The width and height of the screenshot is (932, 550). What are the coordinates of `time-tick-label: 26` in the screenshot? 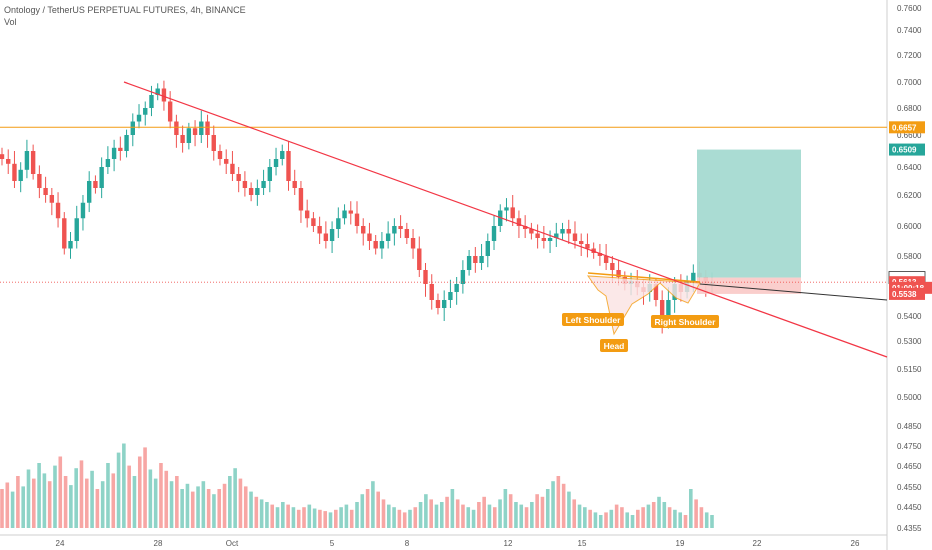 It's located at (855, 543).